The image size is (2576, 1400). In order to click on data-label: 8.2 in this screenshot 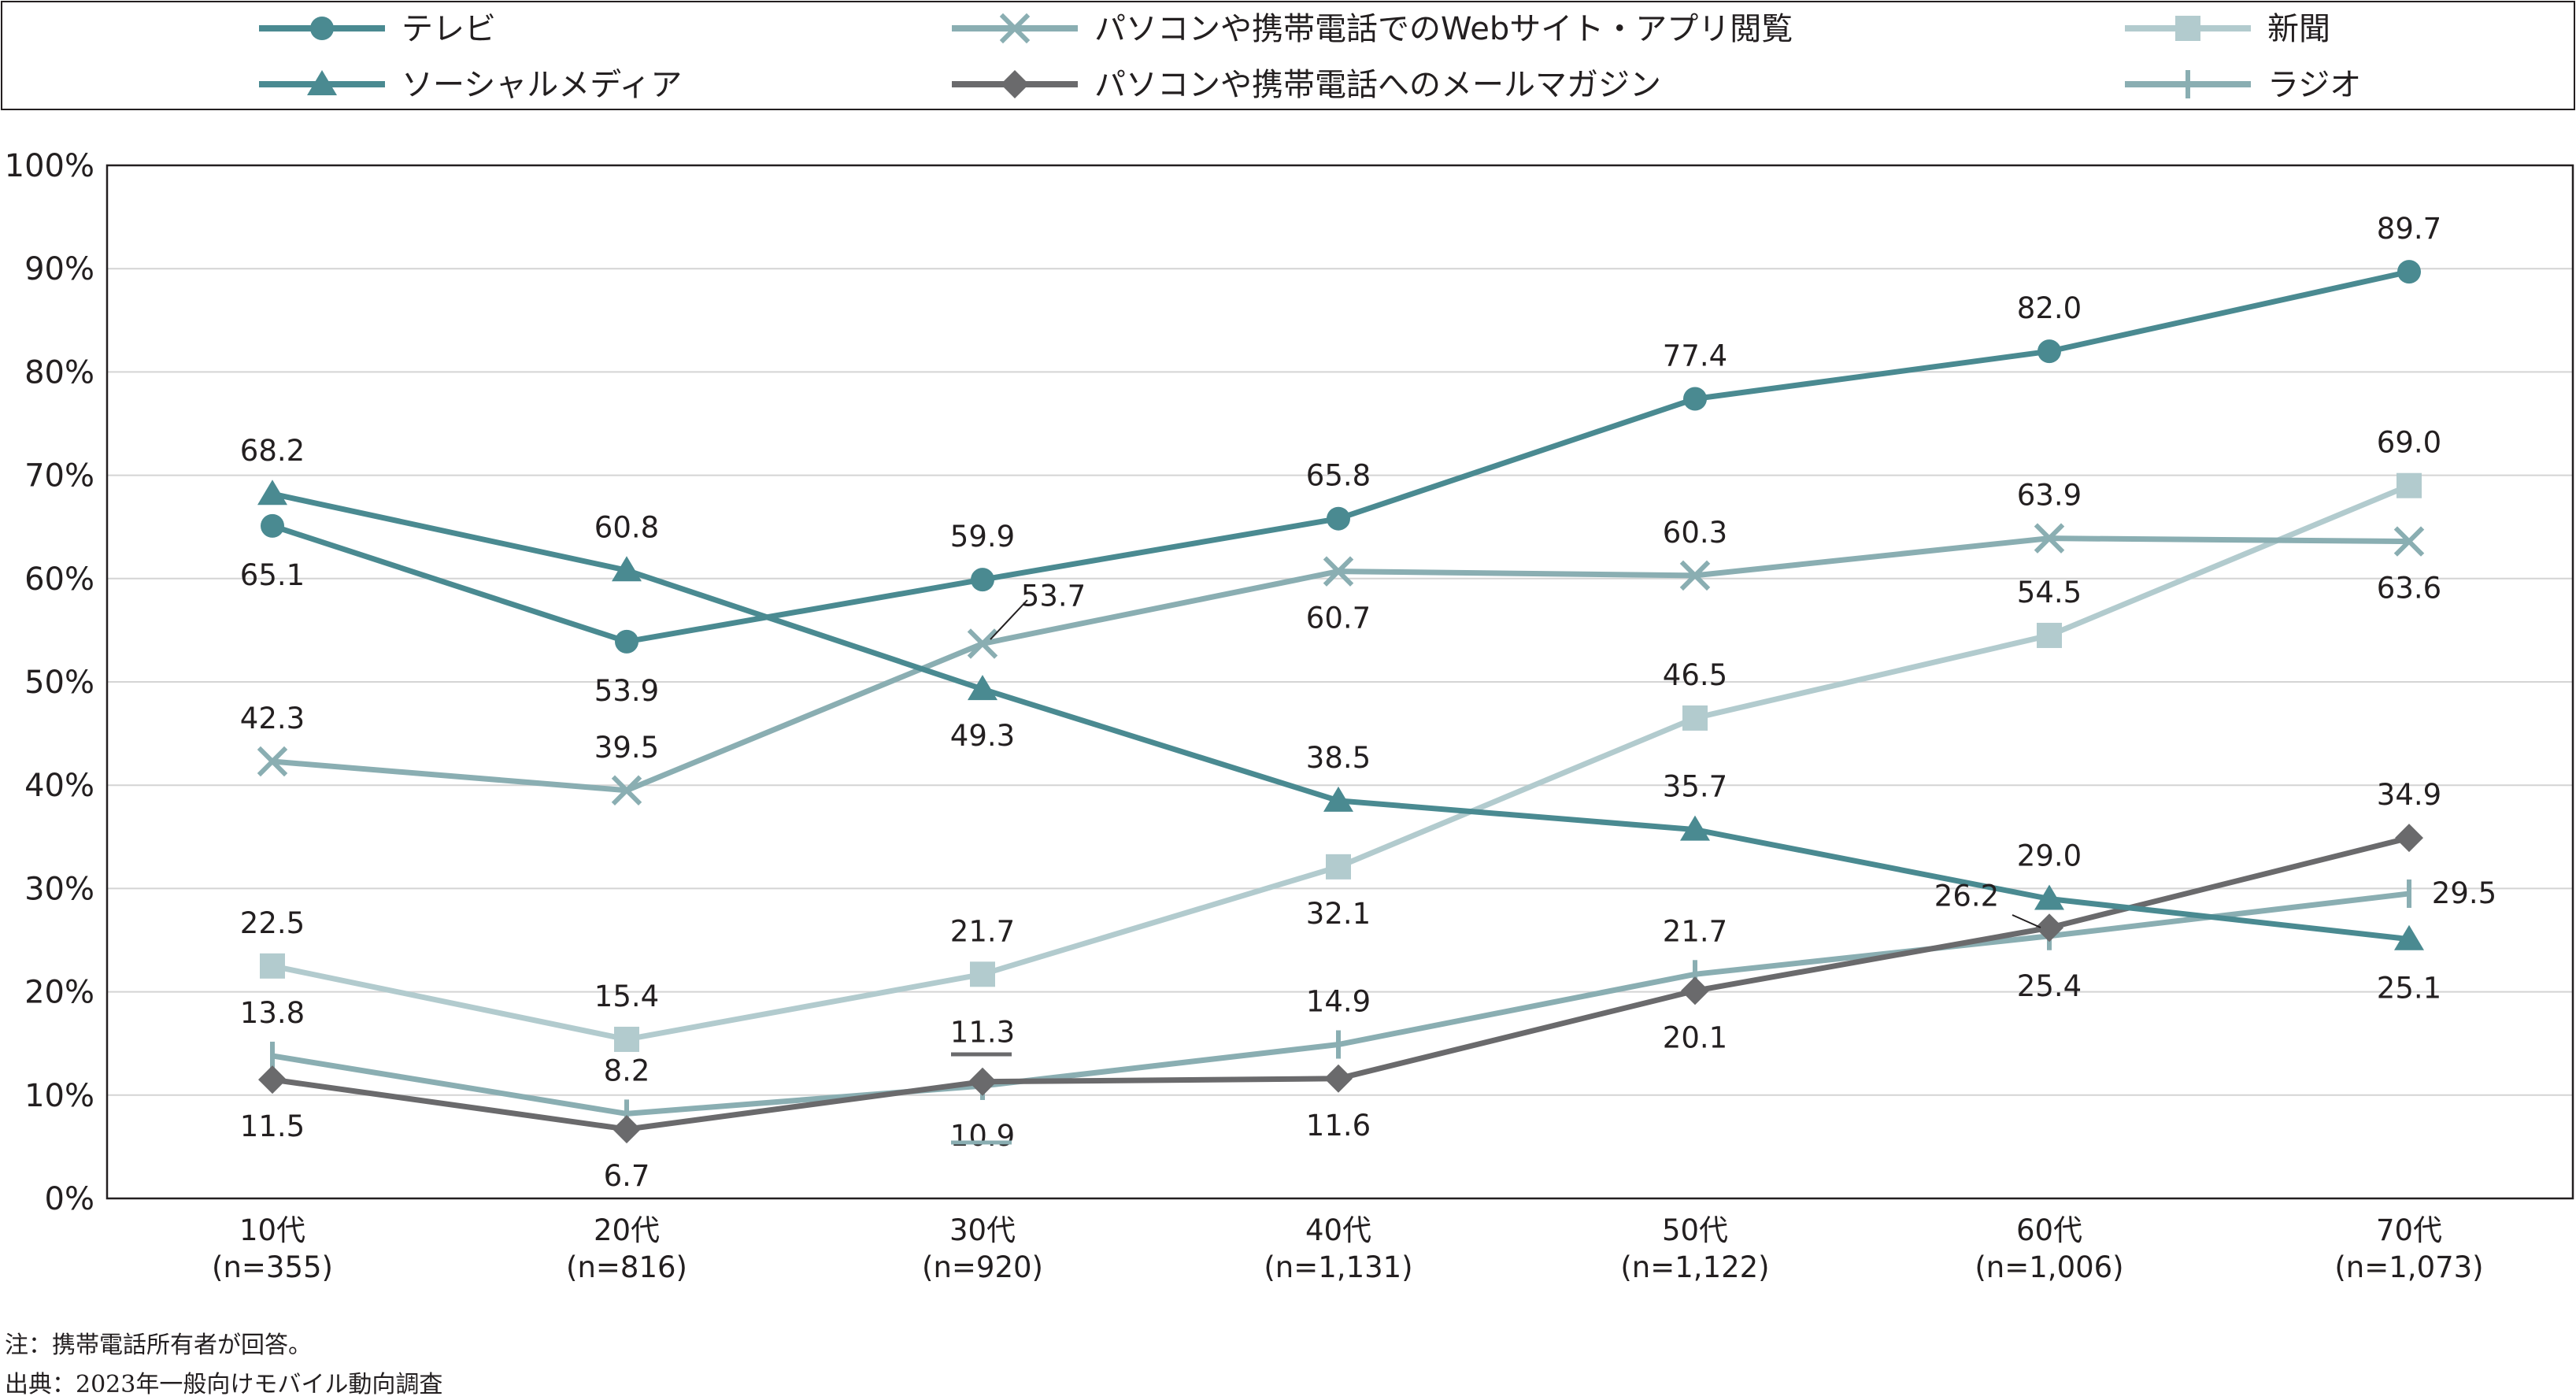, I will do `click(627, 1071)`.